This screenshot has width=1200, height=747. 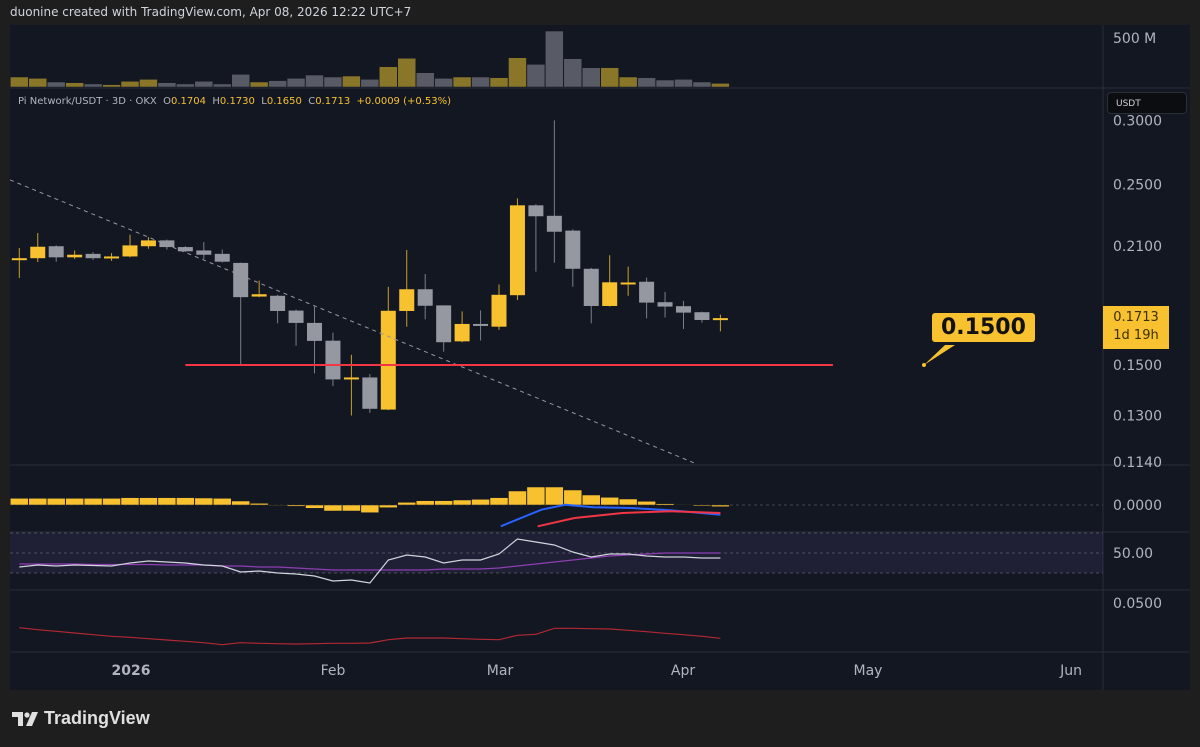 What do you see at coordinates (87, 101) in the screenshot?
I see `symbol-name: Pi Network/USDT · 3D · OKX` at bounding box center [87, 101].